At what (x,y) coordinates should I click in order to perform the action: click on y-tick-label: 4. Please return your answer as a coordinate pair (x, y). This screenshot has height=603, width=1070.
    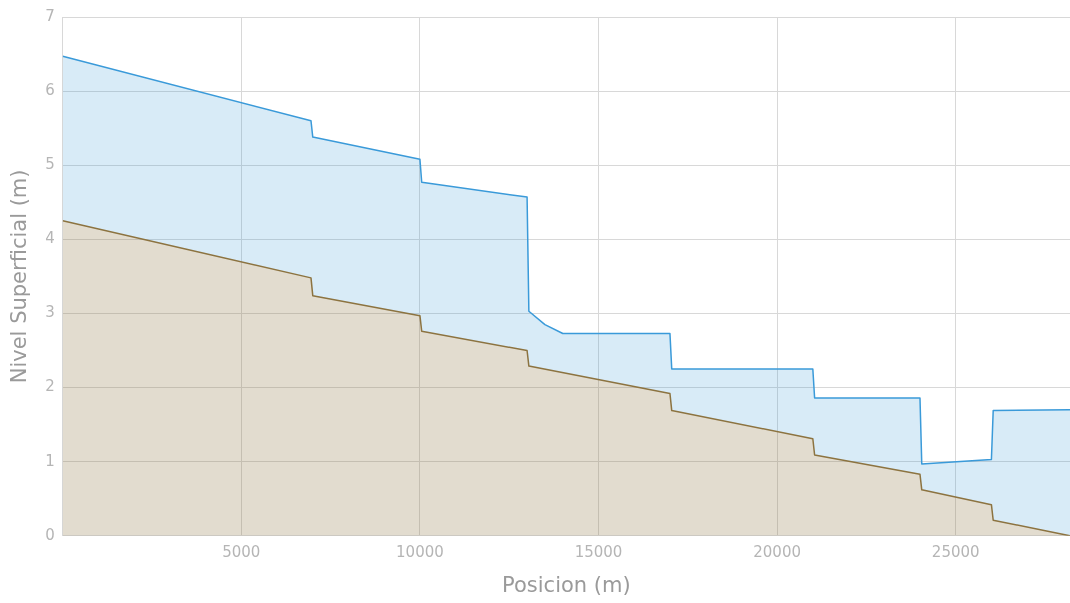
    Looking at the image, I should click on (50, 238).